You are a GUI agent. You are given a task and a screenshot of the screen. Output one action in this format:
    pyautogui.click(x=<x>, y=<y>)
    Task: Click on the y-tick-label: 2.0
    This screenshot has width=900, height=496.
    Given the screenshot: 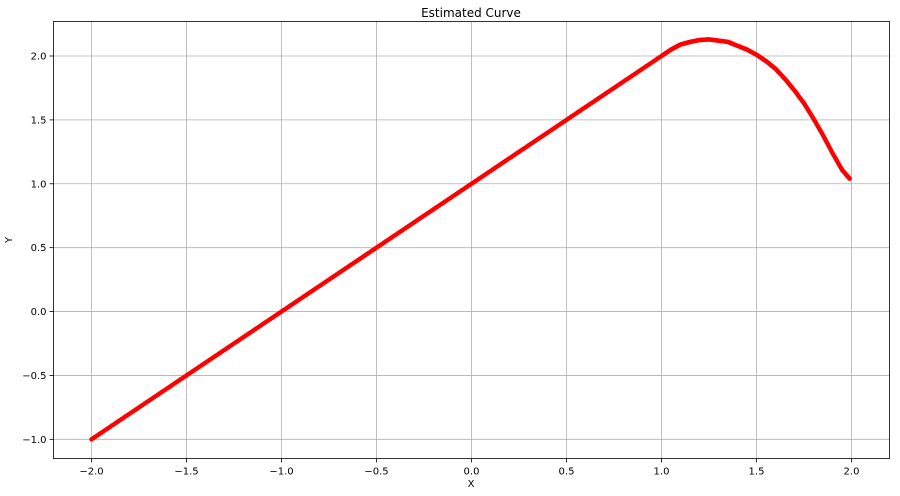 What is the action you would take?
    pyautogui.click(x=39, y=57)
    